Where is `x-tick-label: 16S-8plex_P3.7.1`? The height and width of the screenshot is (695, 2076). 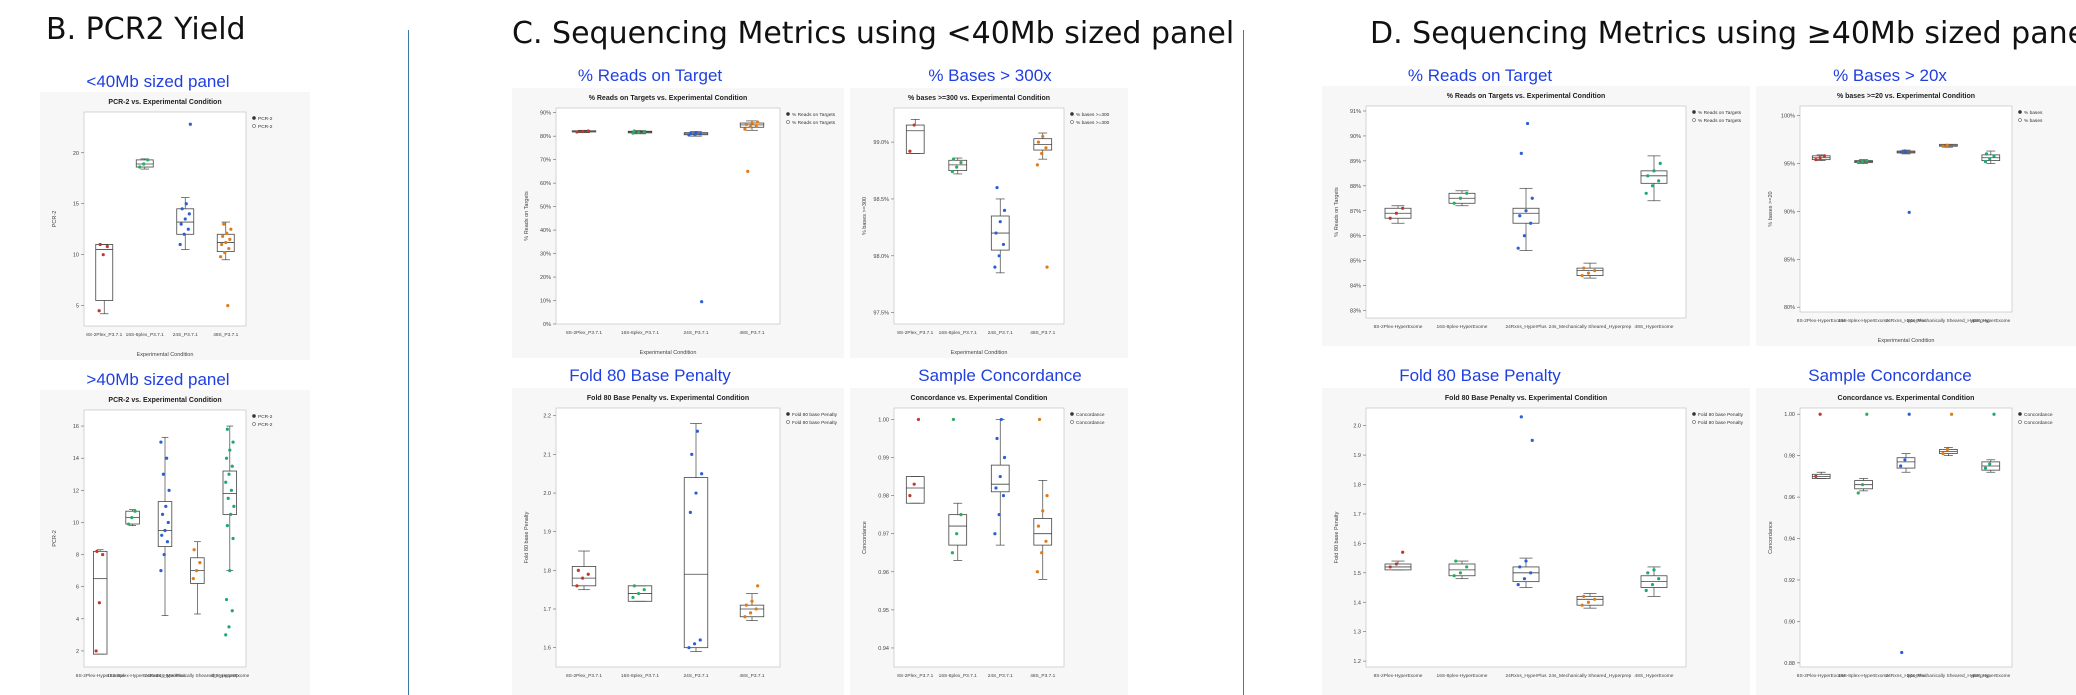 x-tick-label: 16S-8plex_P3.7.1 is located at coordinates (640, 676).